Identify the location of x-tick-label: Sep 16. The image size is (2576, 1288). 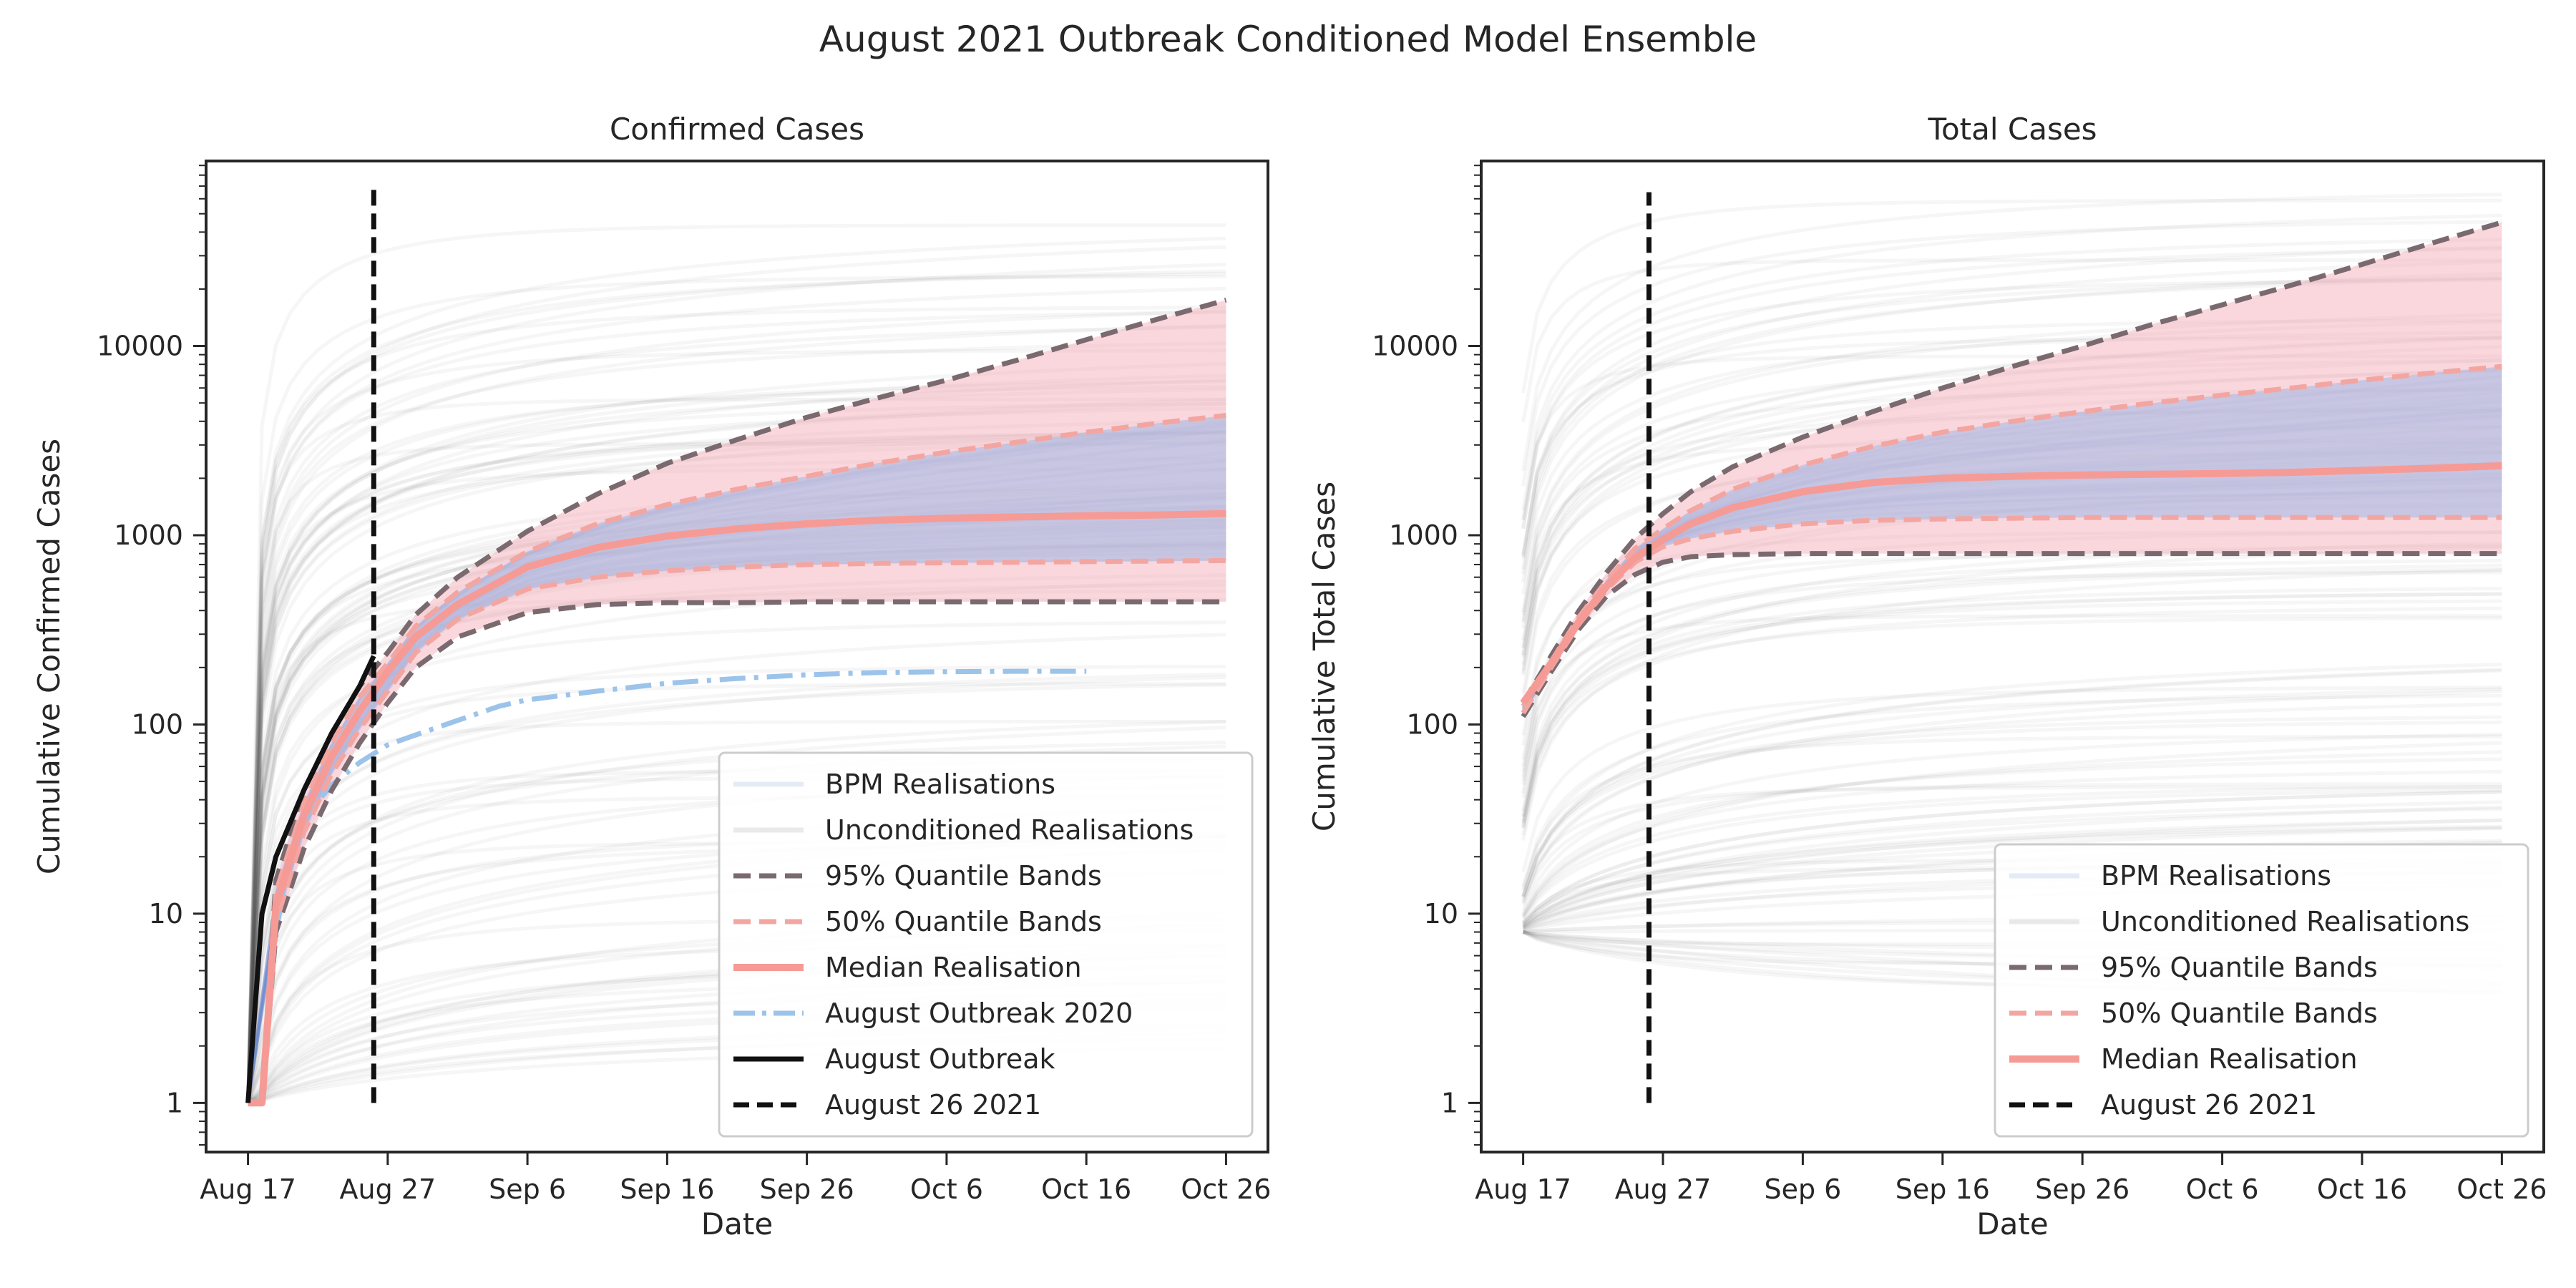
(667, 1189).